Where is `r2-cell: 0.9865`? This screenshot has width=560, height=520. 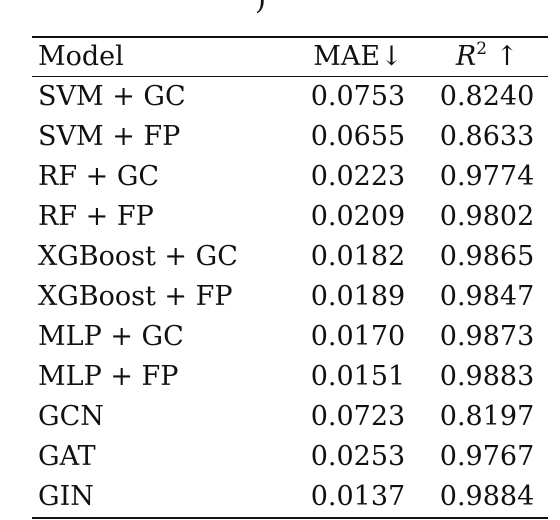 r2-cell: 0.9865 is located at coordinates (487, 256).